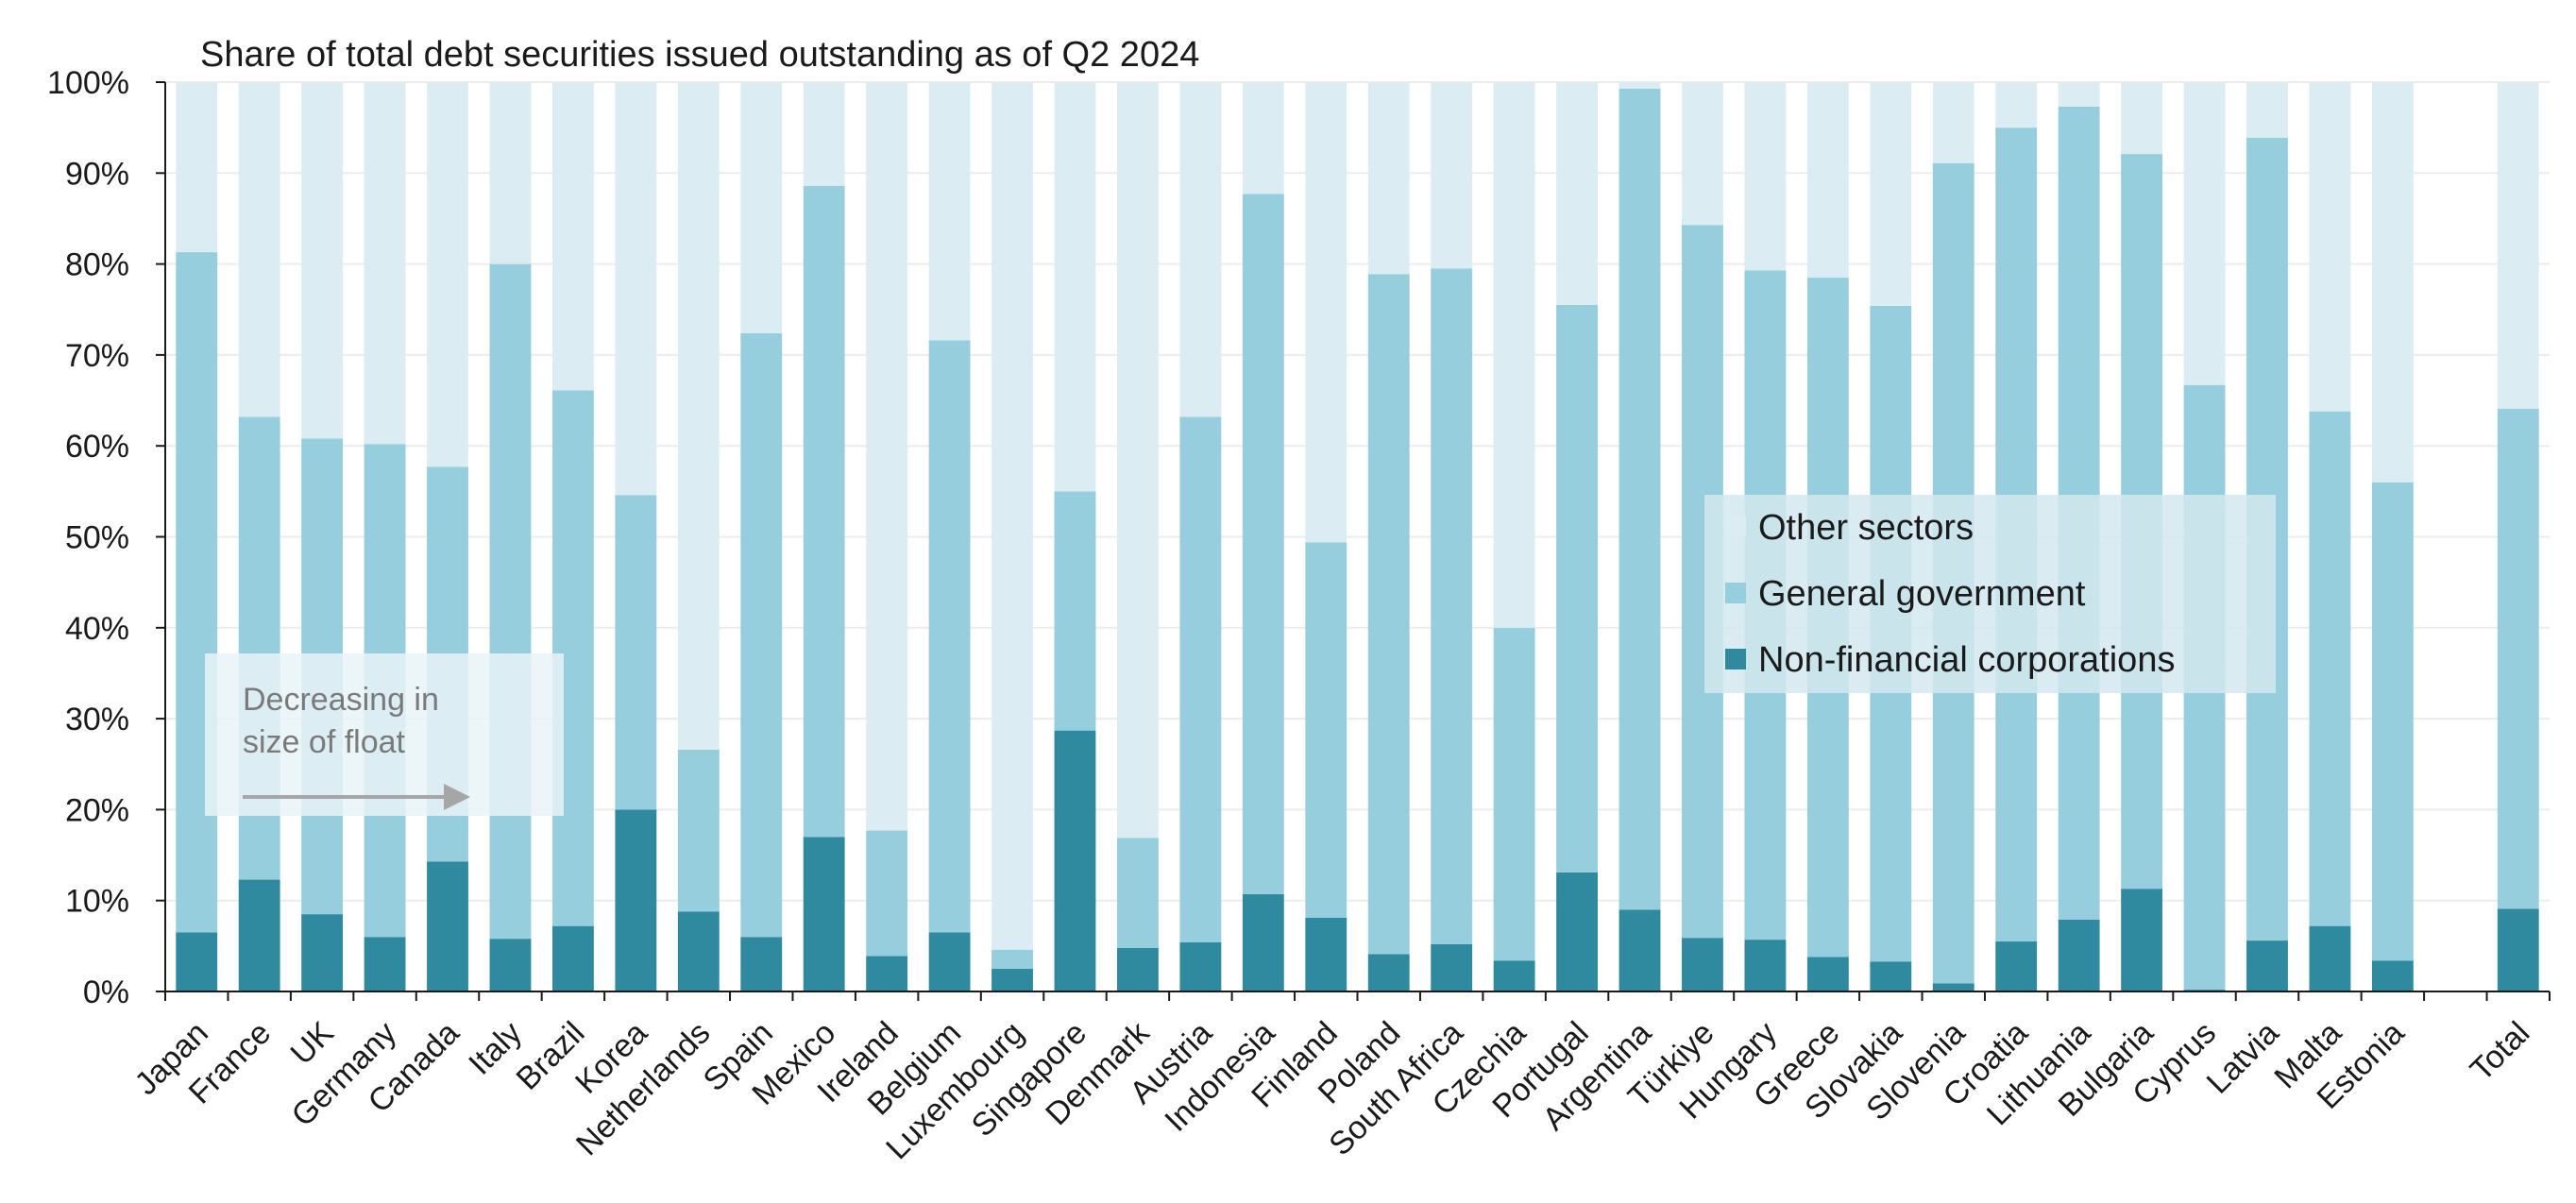  What do you see at coordinates (698, 830) in the screenshot?
I see `bar-netherlands-general-government` at bounding box center [698, 830].